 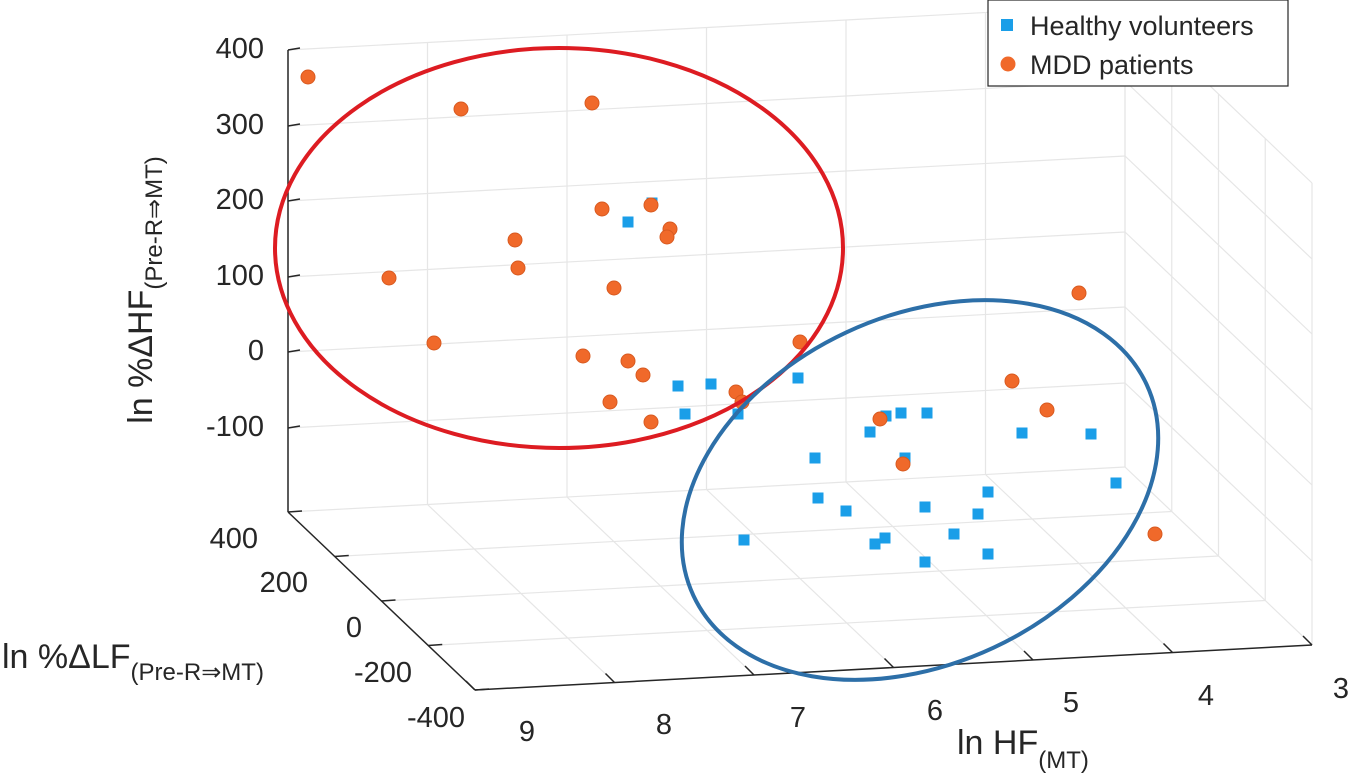 I want to click on y-axis-title-sub: (Pre-R⇒MT), so click(x=197, y=672).